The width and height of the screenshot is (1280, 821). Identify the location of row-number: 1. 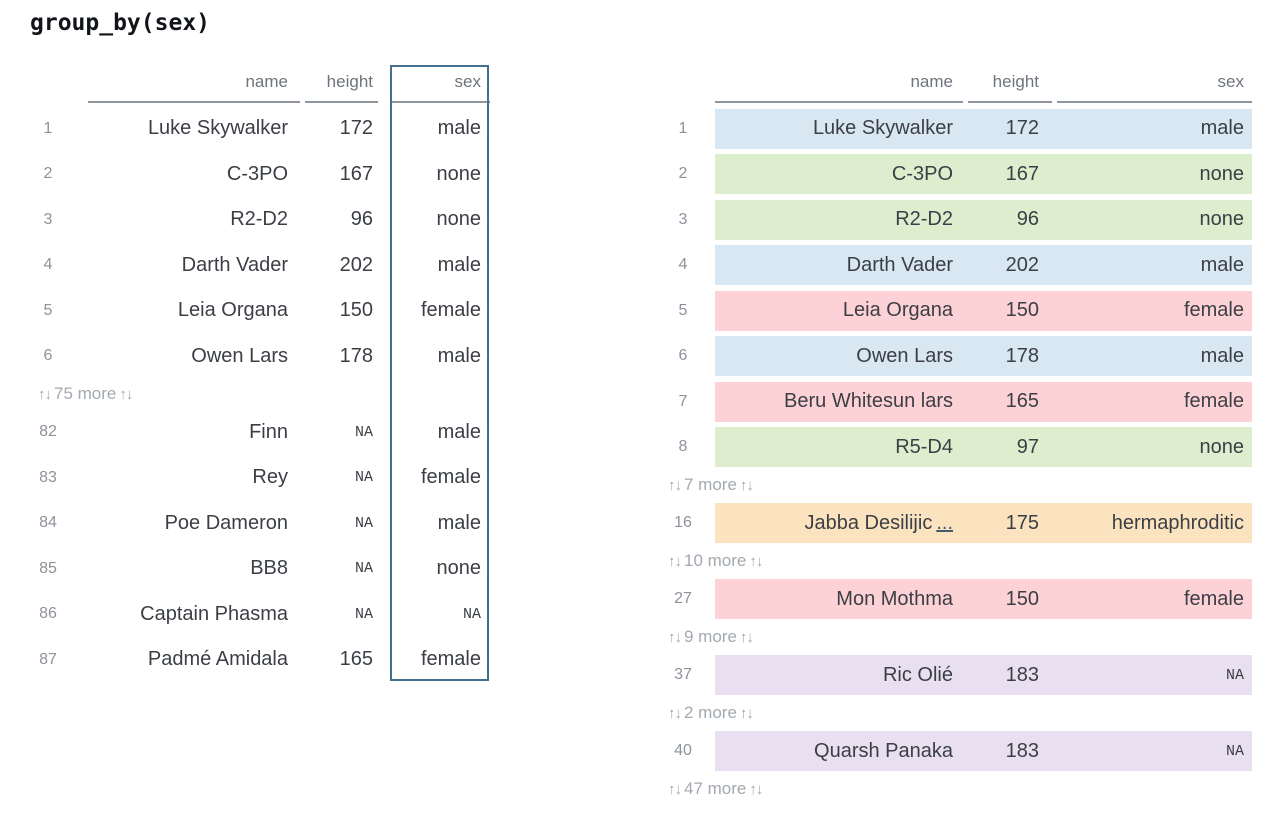
(48, 128).